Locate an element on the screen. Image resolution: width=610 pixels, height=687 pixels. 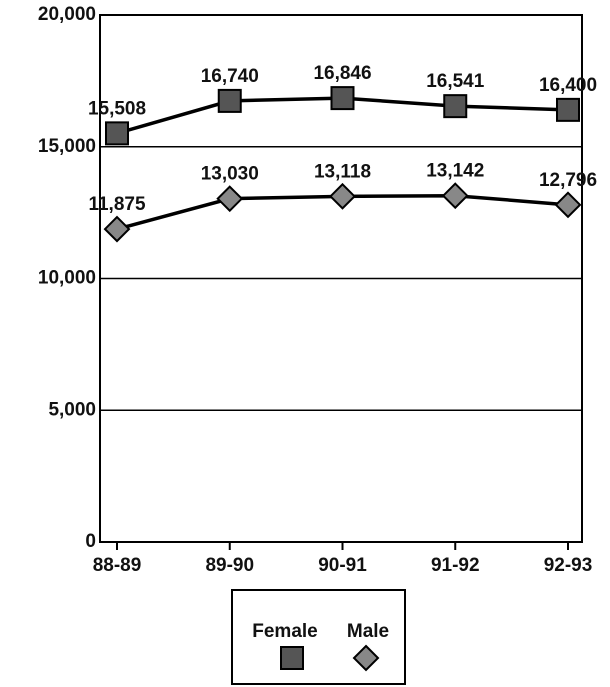
y-tick-label: 20,000 is located at coordinates (67, 14).